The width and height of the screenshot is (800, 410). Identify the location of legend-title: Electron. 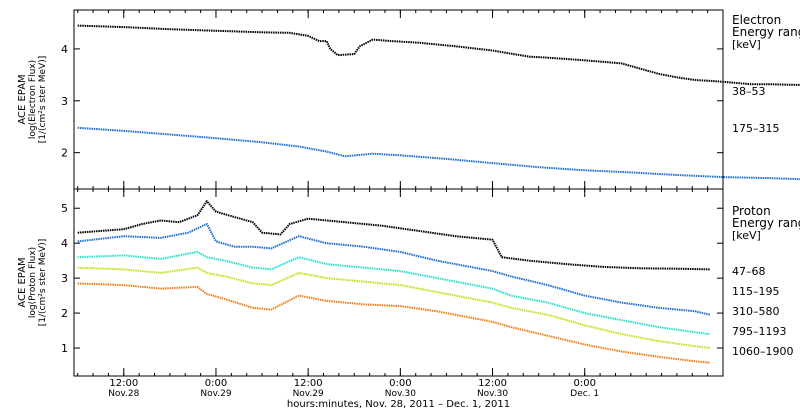
(756, 20).